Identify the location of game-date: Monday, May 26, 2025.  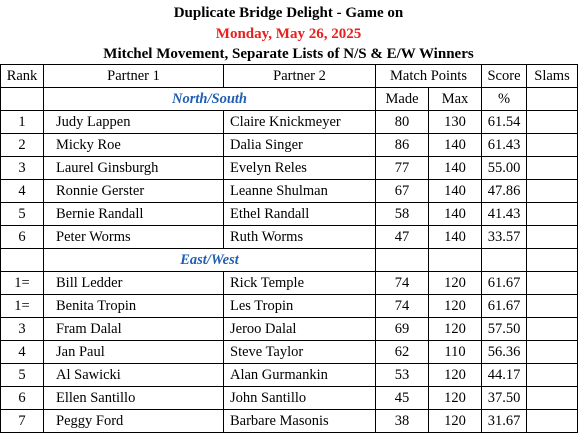
(288, 34).